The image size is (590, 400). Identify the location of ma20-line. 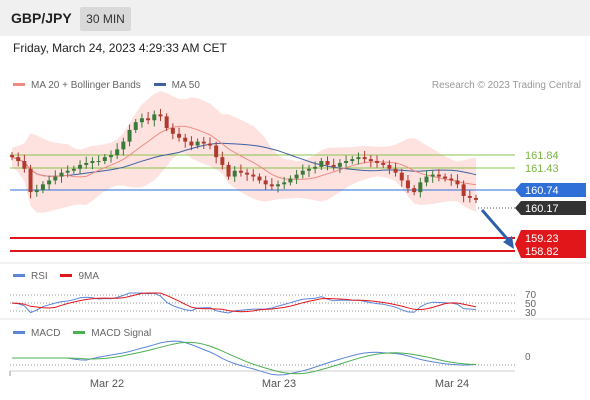
(244, 155).